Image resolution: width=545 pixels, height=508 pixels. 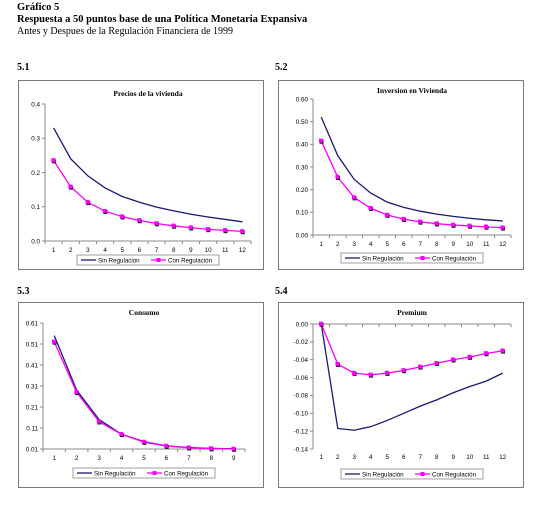 I want to click on y-tick-label: 0.0, so click(x=35, y=241).